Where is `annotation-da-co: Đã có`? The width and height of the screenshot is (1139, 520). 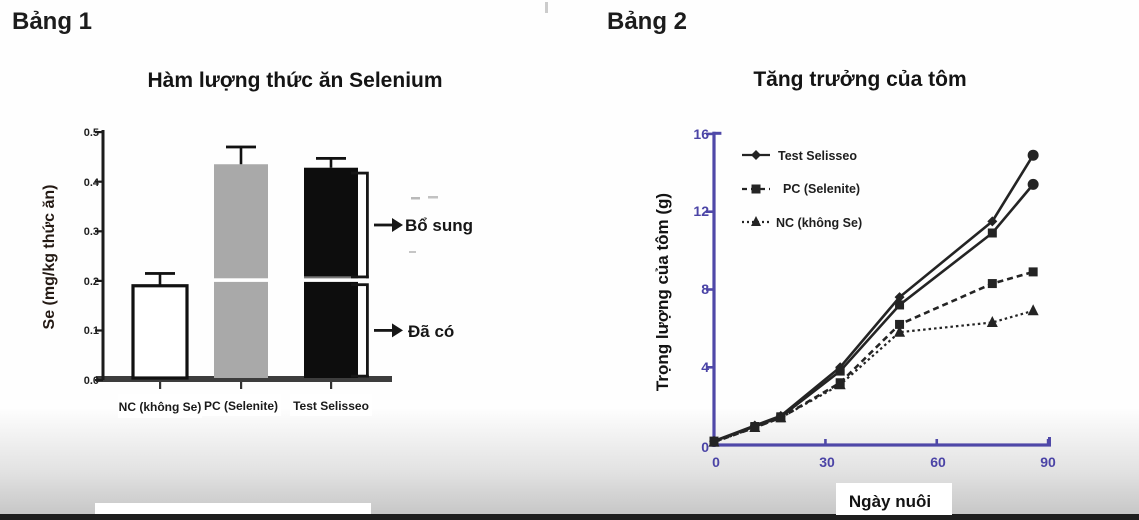 annotation-da-co: Đã có is located at coordinates (431, 331).